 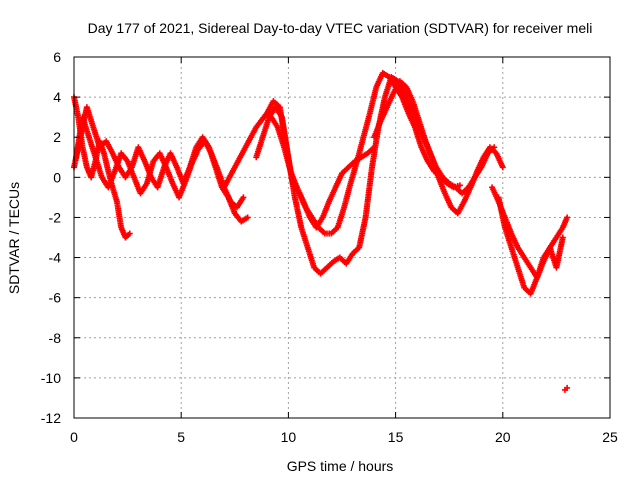 I want to click on y-tick-label: 6, so click(x=57, y=57).